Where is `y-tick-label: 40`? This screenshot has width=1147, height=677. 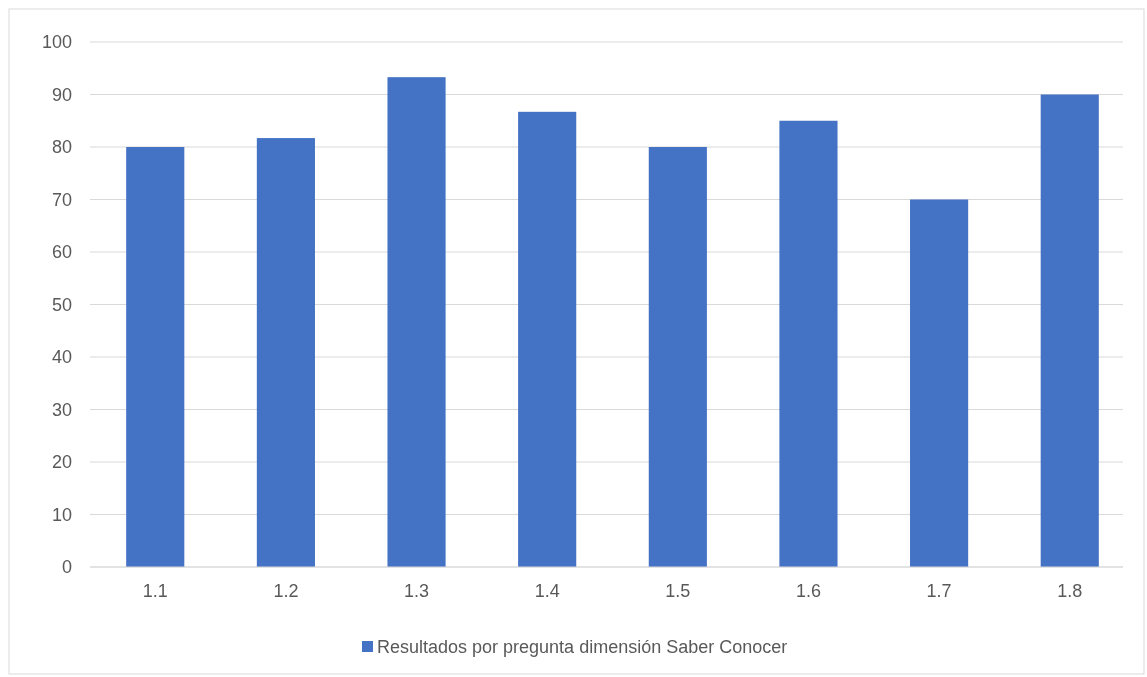 y-tick-label: 40 is located at coordinates (61, 357).